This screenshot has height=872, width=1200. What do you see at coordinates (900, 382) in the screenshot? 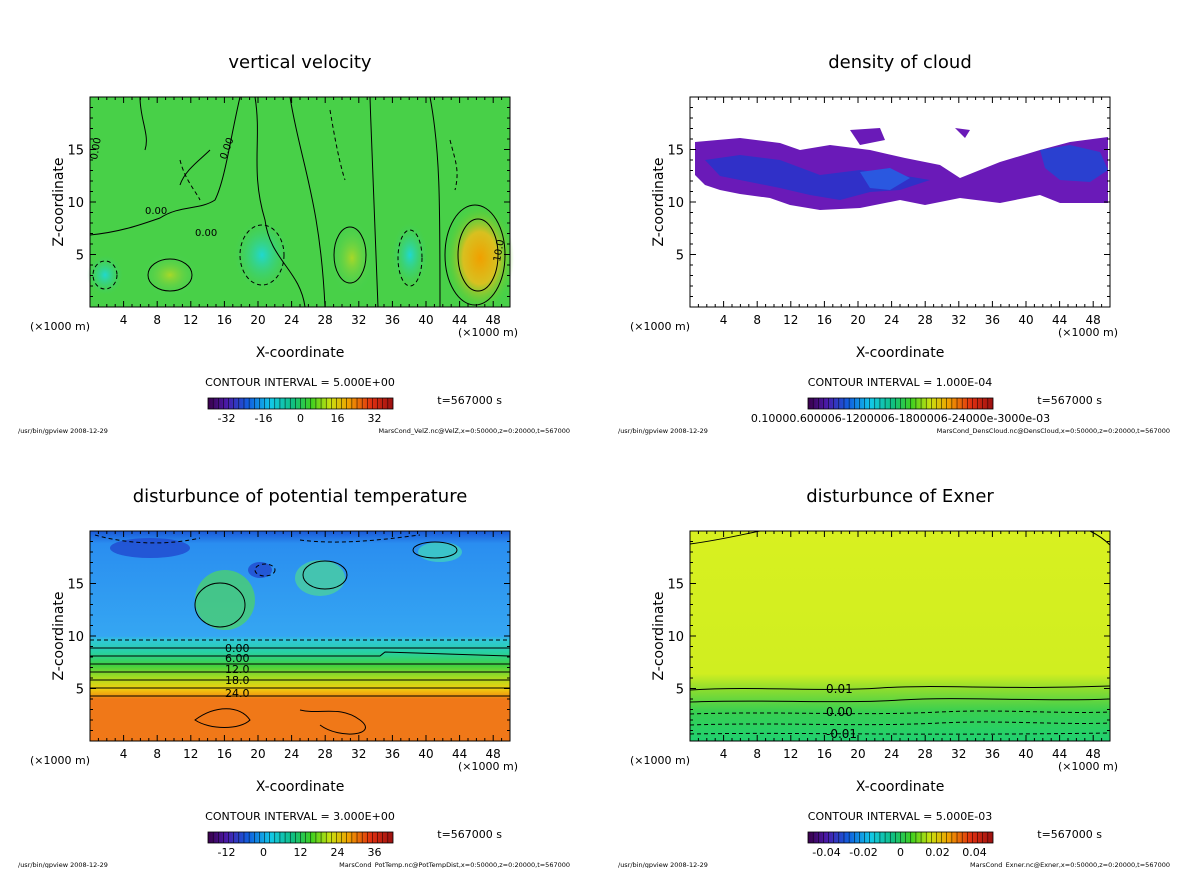
I see `contour-interval: CONTOUR INTERVAL = 1.000E-04` at bounding box center [900, 382].